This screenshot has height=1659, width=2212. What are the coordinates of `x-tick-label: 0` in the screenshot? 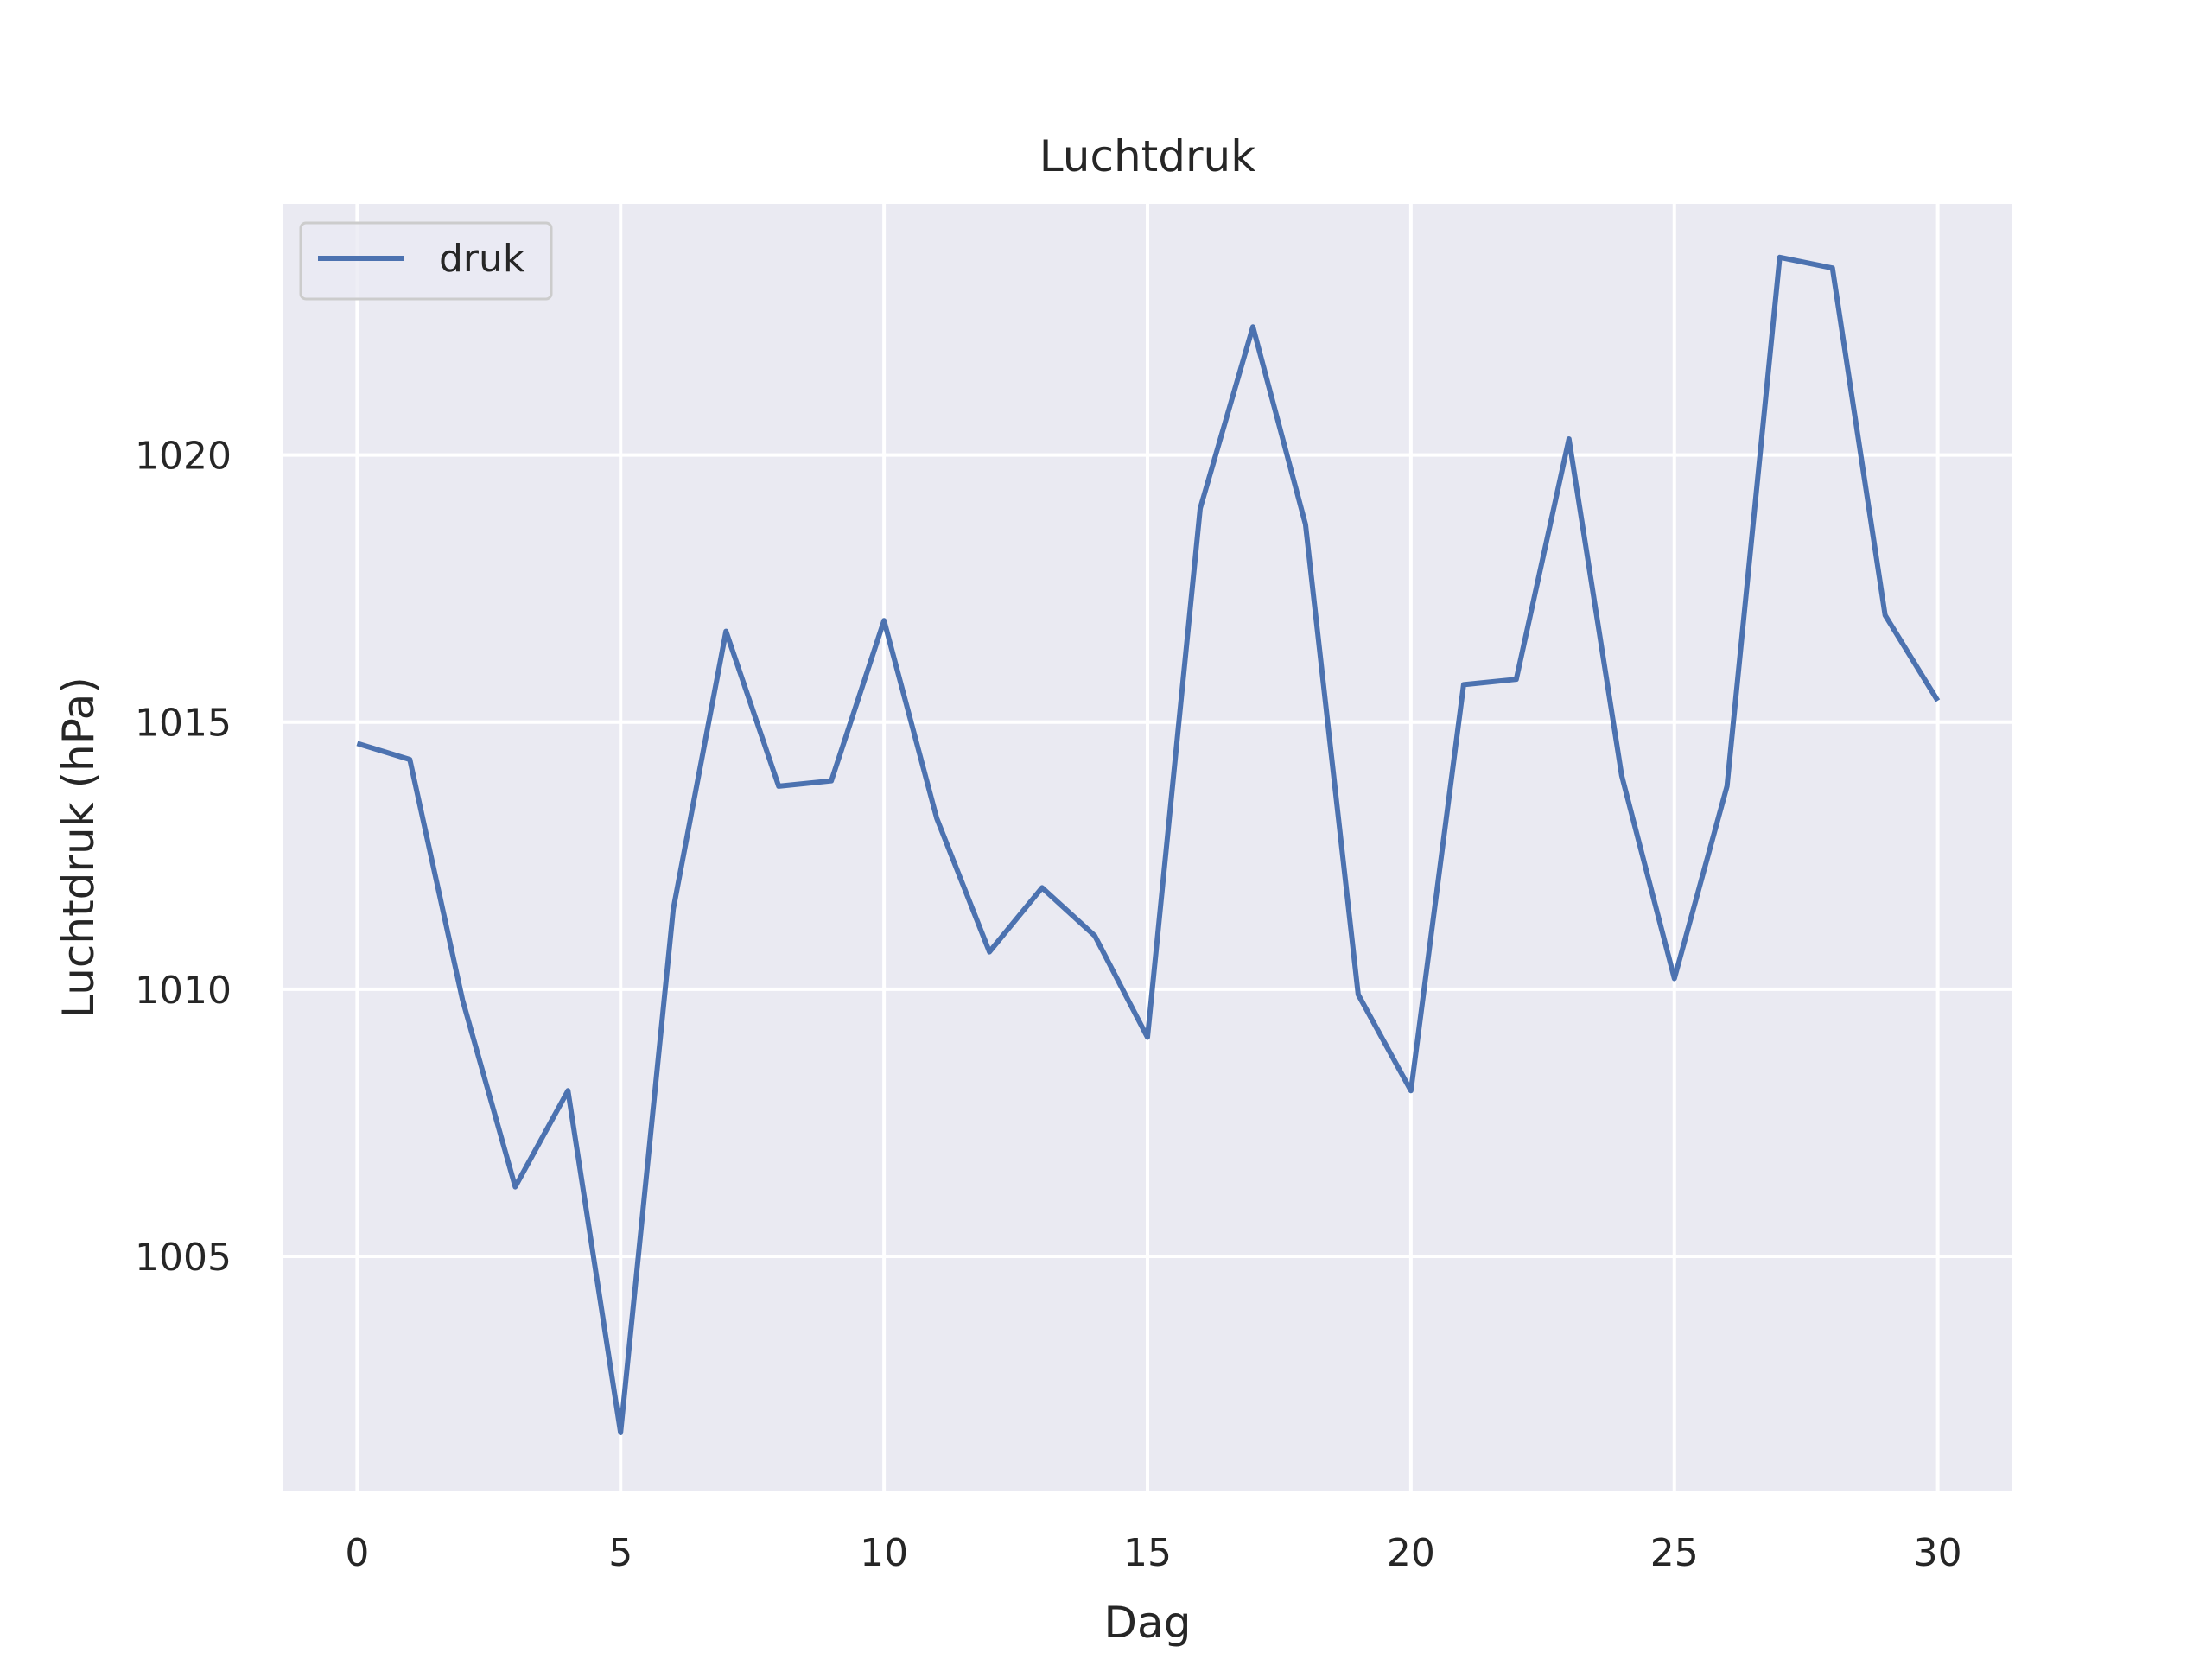 It's located at (357, 1553).